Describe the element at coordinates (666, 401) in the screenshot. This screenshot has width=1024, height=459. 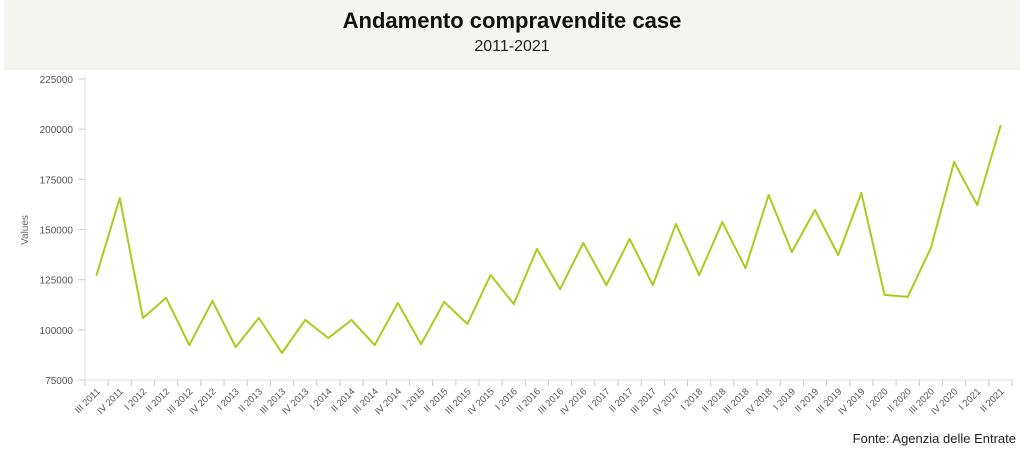
I see `x-tick-label: IV 2017` at that location.